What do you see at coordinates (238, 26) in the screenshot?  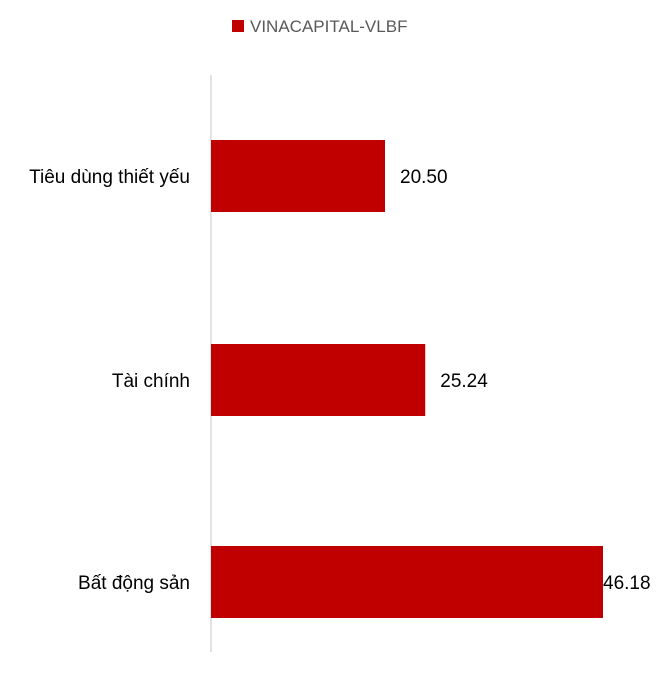 I see `legend-swatch` at bounding box center [238, 26].